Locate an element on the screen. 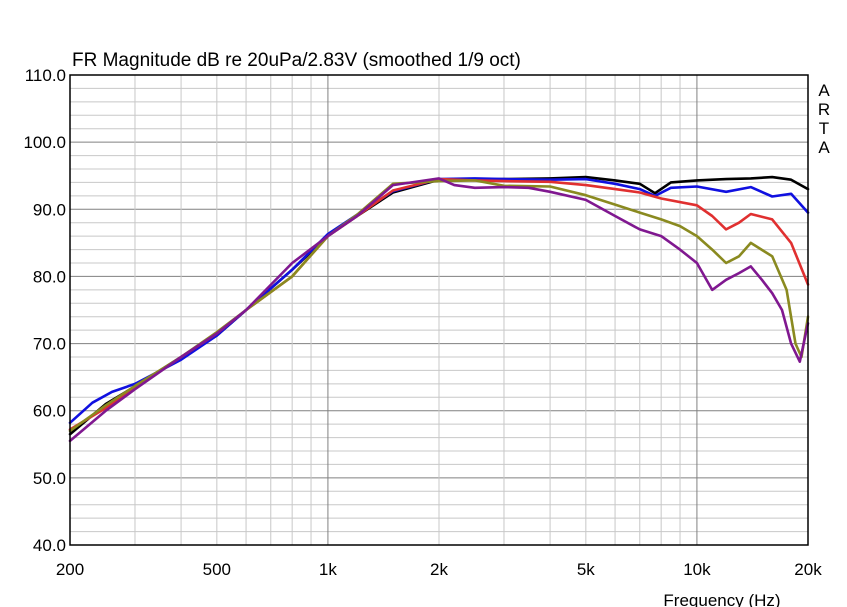 This screenshot has height=607, width=847. x-tick-label: 1k is located at coordinates (328, 569).